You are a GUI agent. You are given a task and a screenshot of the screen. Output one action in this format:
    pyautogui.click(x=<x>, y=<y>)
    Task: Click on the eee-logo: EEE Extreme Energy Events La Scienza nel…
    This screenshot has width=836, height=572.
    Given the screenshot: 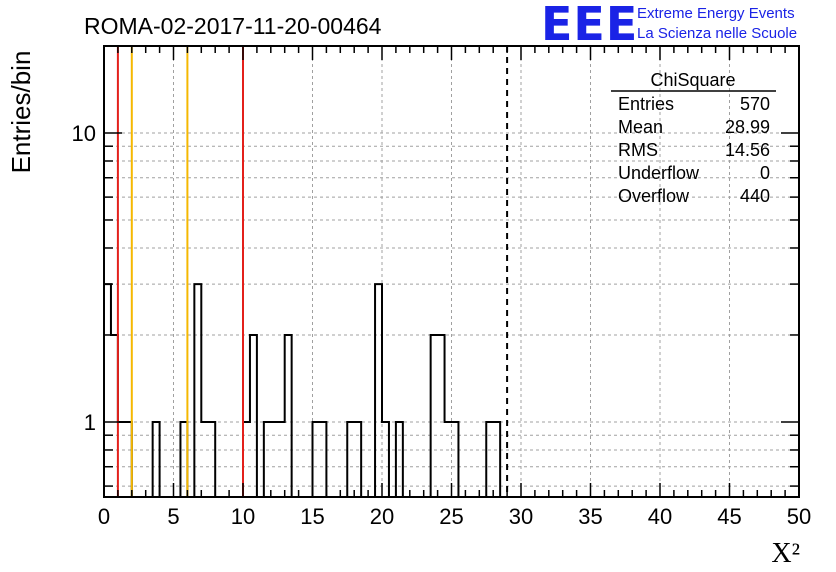 What is the action you would take?
    pyautogui.click(x=669, y=25)
    